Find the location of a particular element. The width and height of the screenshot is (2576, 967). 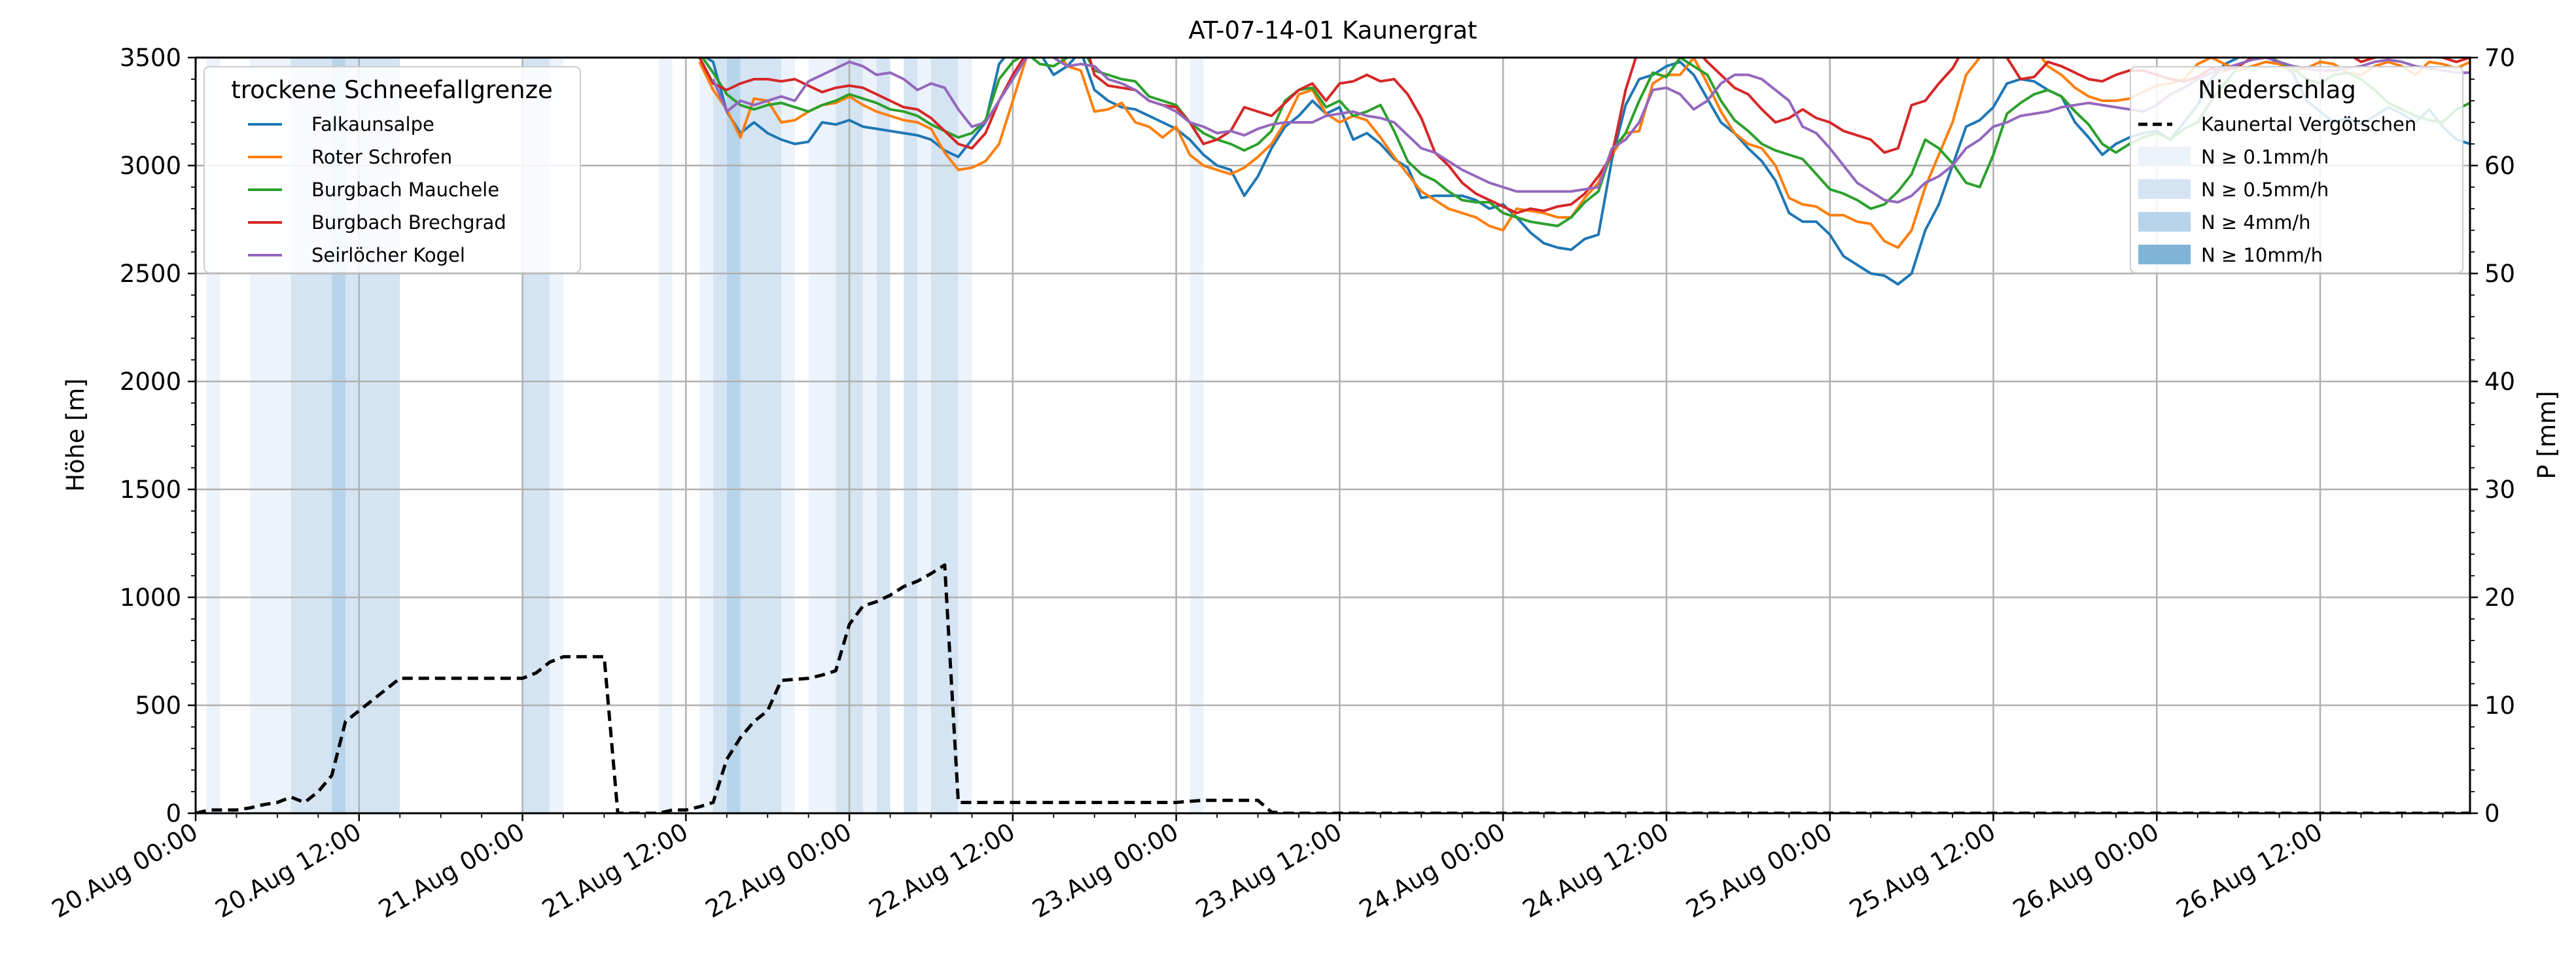

x-tick-label: 22.Aug 00:00 is located at coordinates (778, 871).